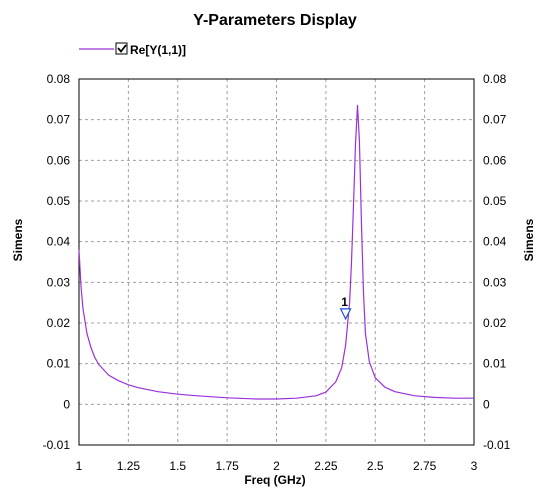  I want to click on y-tick-label-right: 0.01, so click(495, 364).